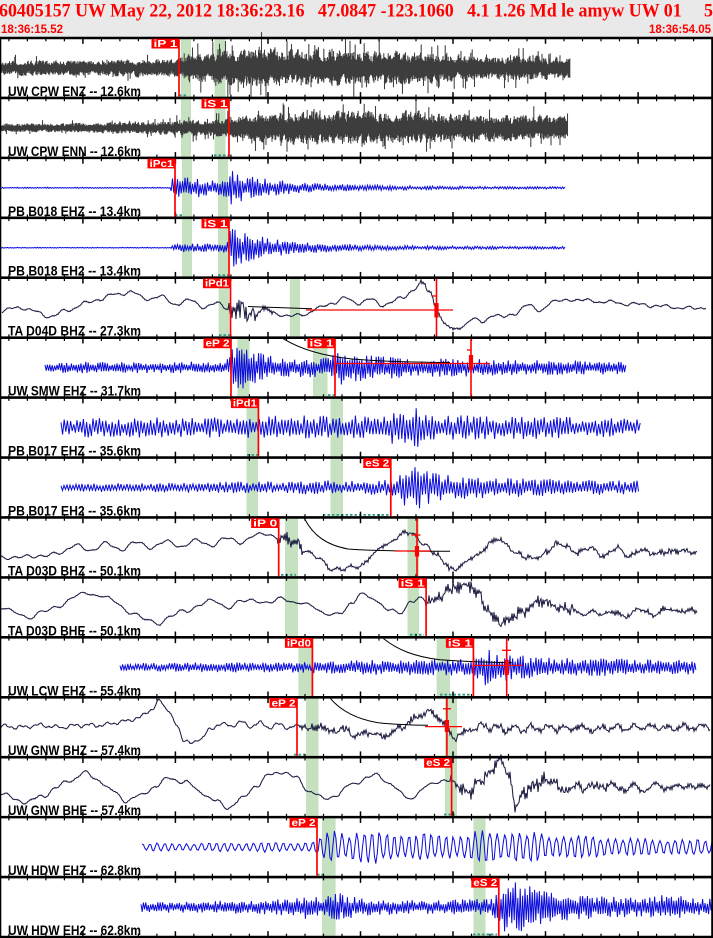 This screenshot has height=938, width=713. What do you see at coordinates (74, 810) in the screenshot?
I see `svg-text: UW GNW BHE -- 57.4km` at bounding box center [74, 810].